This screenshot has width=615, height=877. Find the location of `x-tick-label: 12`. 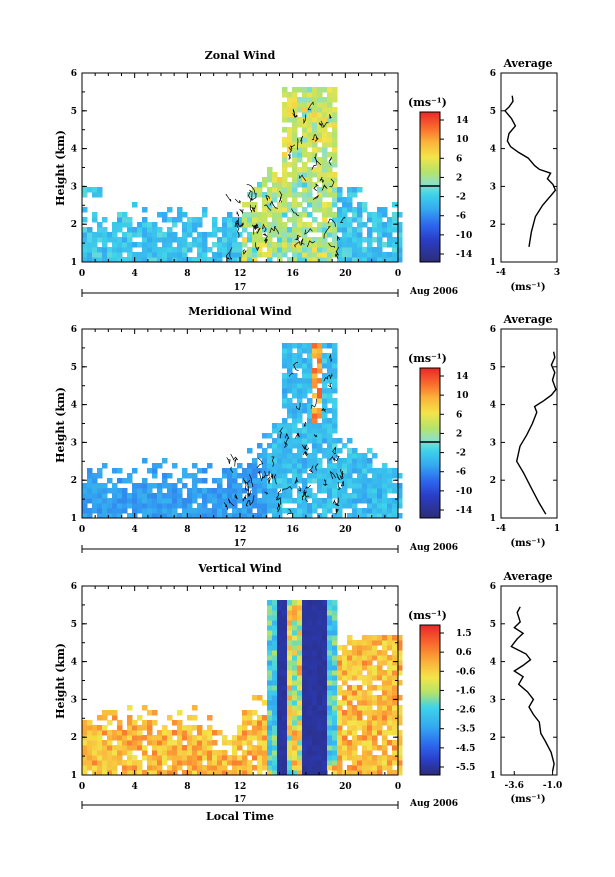

x-tick-label: 12 is located at coordinates (240, 274).